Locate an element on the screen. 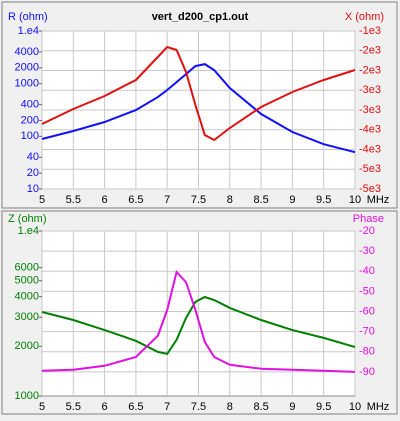 This screenshot has height=421, width=400. y2-tick-label: -80 is located at coordinates (367, 352).